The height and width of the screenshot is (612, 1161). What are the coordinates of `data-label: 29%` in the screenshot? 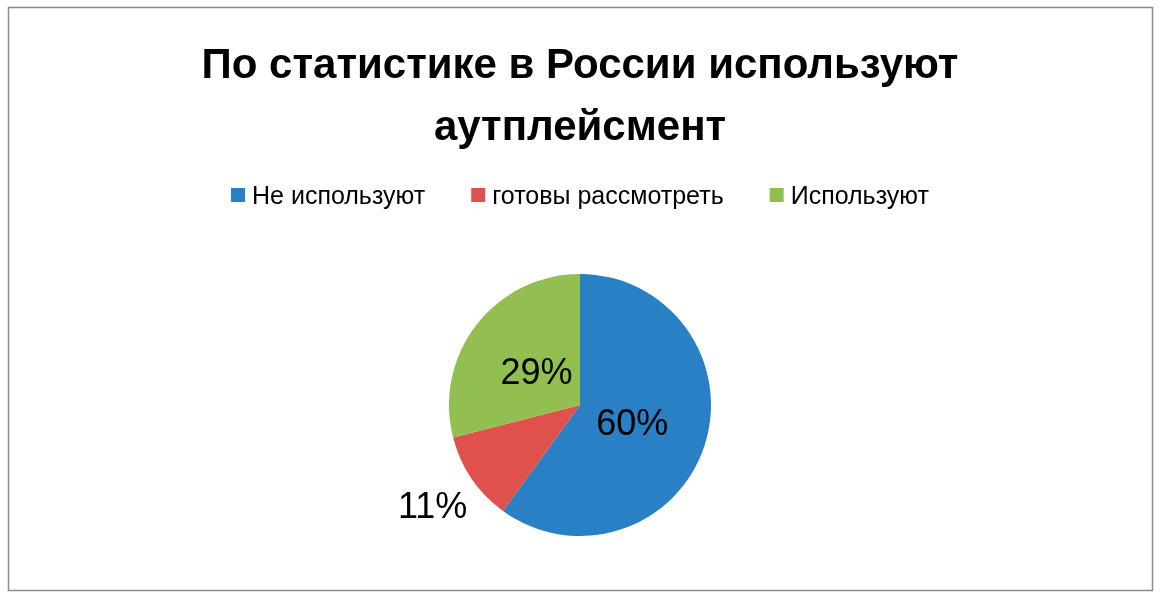 It's located at (536, 371).